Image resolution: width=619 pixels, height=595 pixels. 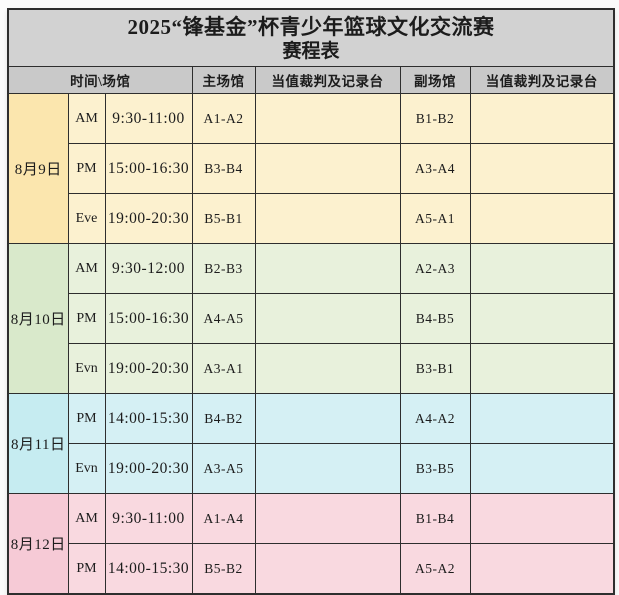 I want to click on schedule-row: Evn 19:00-20:30 A3-A5 B3-B5, so click(x=311, y=468).